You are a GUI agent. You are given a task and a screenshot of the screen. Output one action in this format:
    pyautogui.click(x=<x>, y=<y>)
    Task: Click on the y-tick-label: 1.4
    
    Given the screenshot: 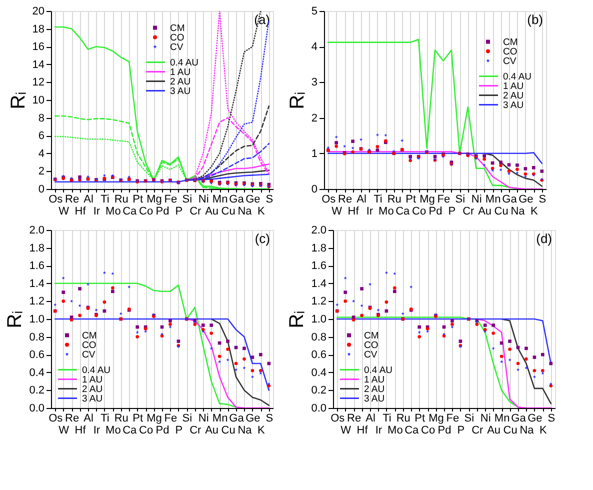 What is the action you would take?
    pyautogui.click(x=318, y=284)
    